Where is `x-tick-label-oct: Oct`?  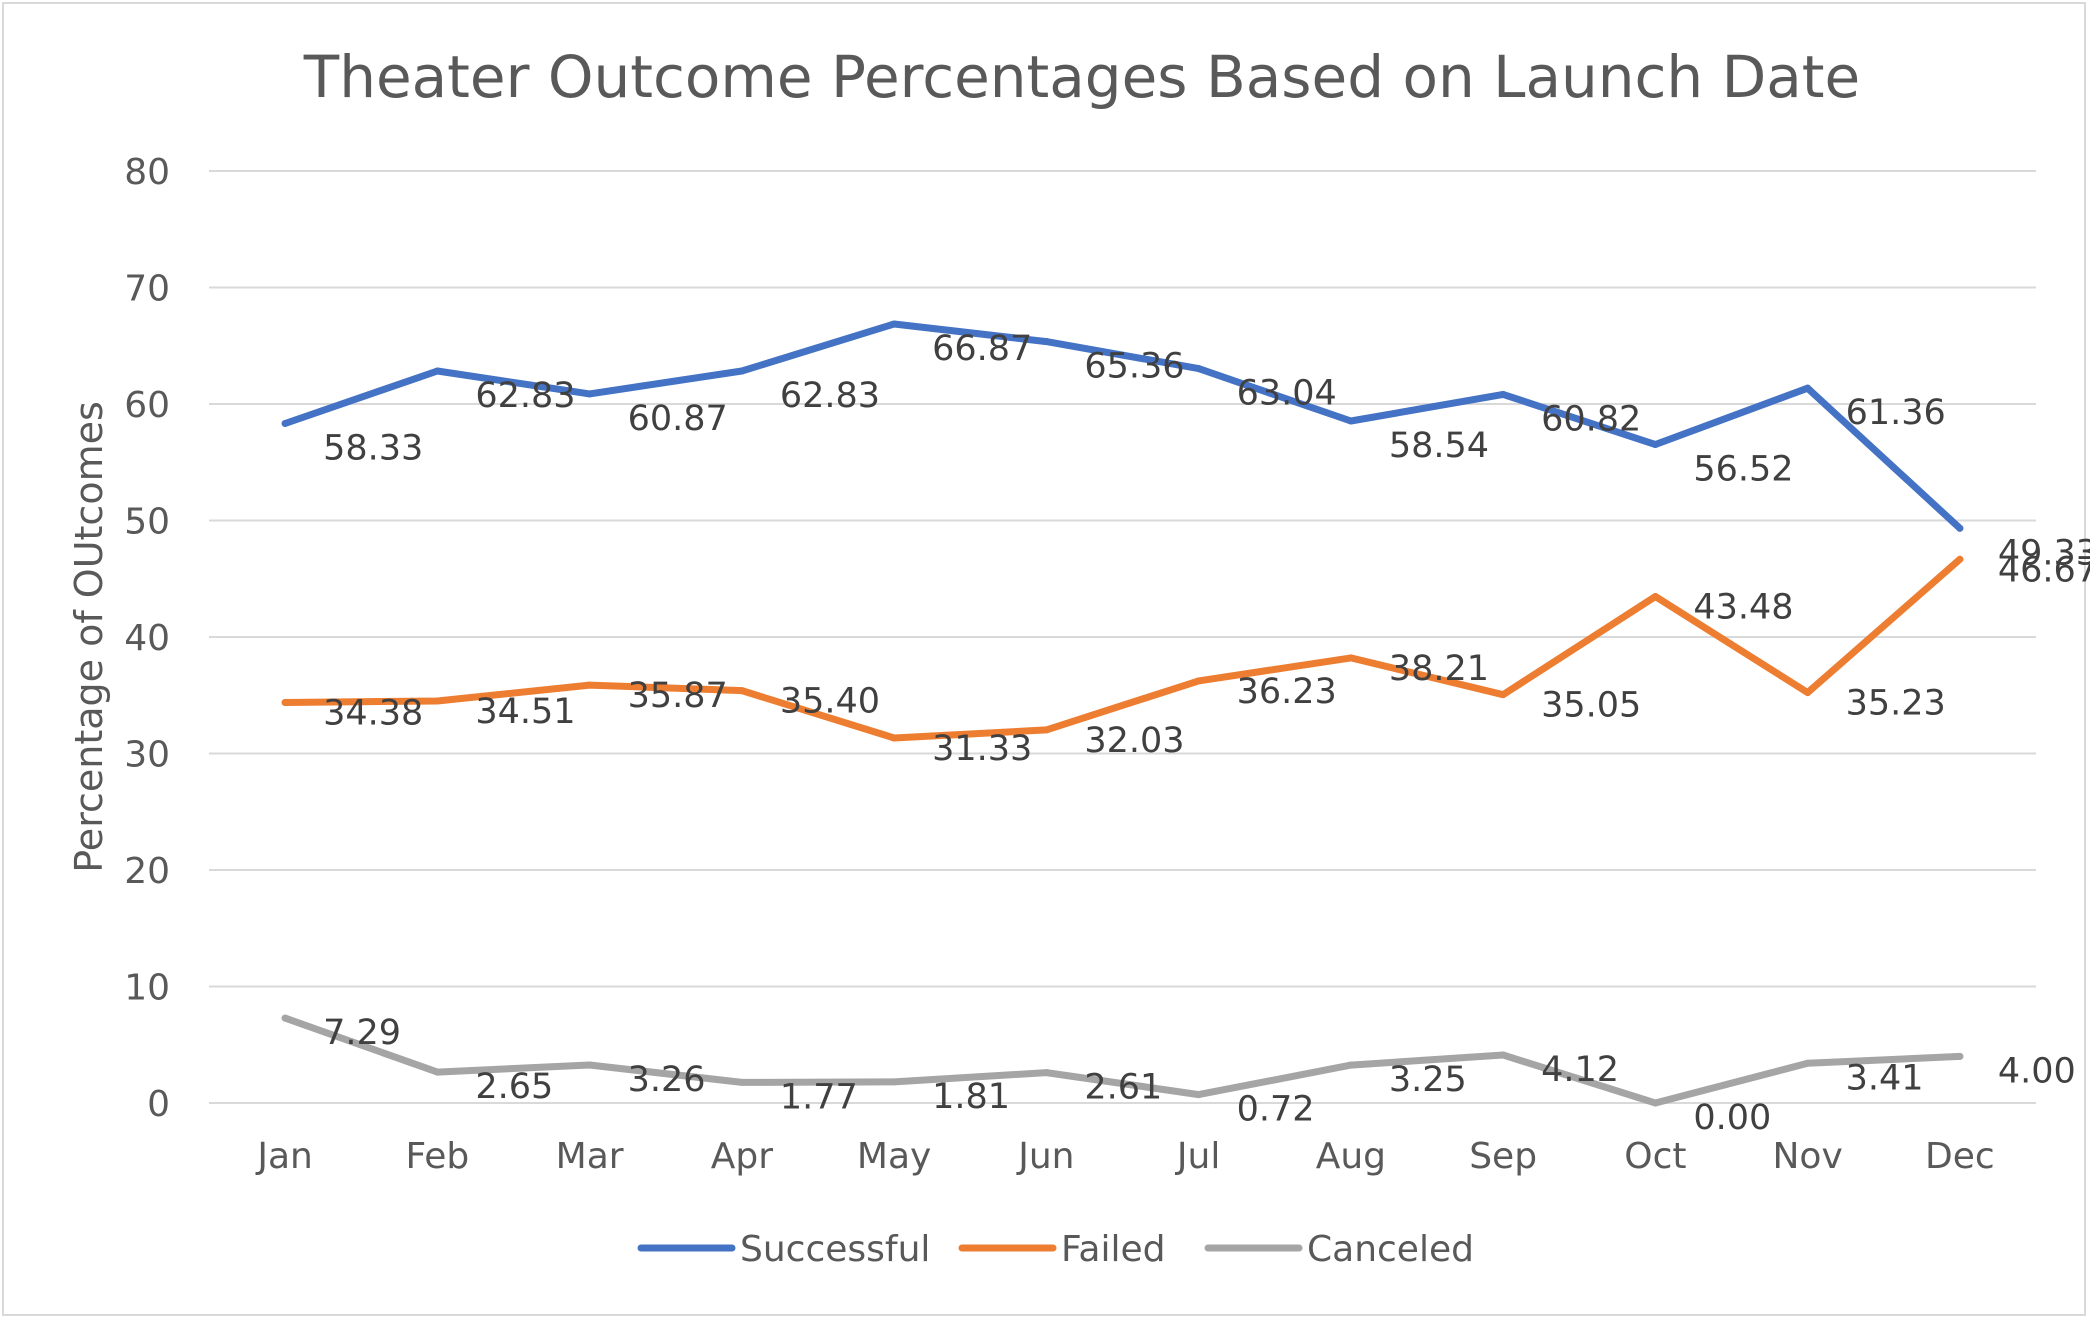 x-tick-label-oct: Oct is located at coordinates (1655, 1156).